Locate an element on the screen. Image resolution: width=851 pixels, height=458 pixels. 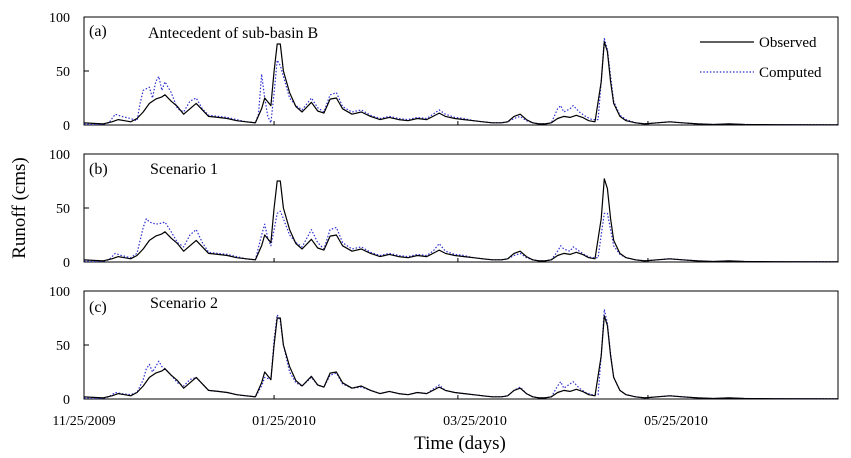
x-tick-label: 03/25/2010 is located at coordinates (475, 421).